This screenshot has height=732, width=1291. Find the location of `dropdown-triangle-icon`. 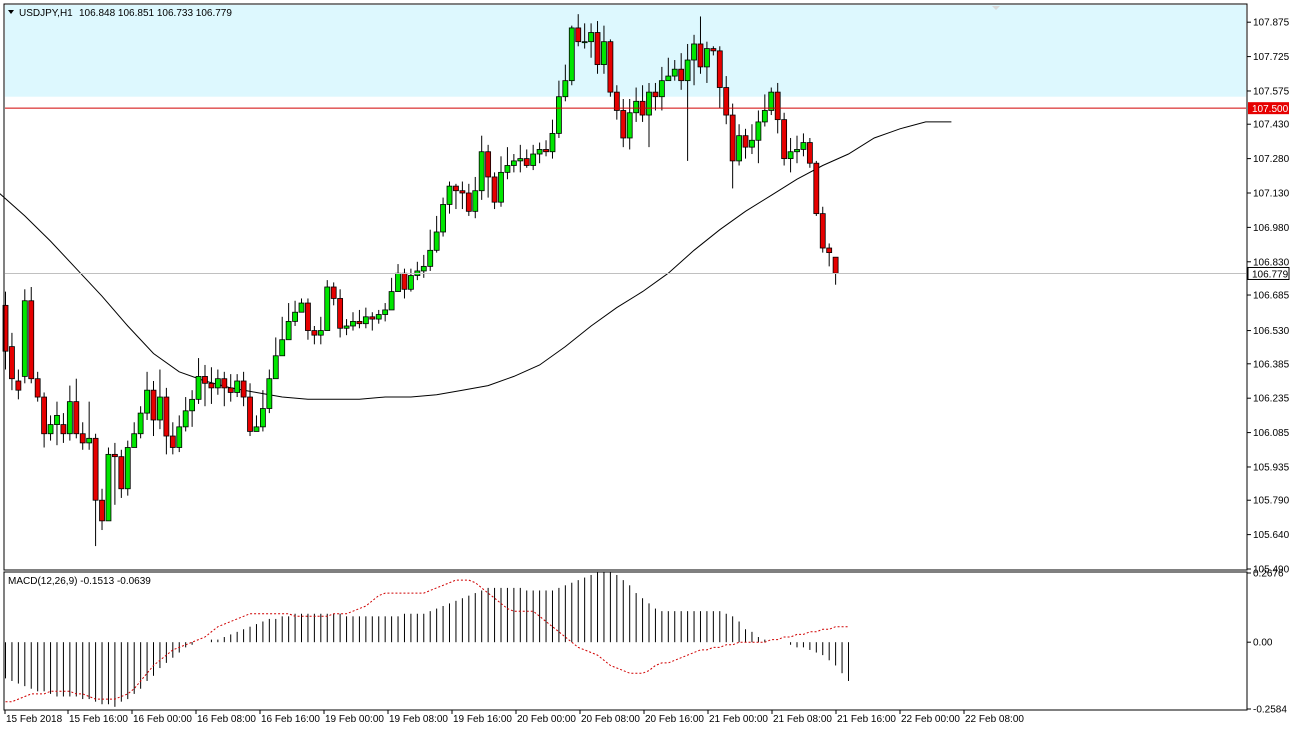

dropdown-triangle-icon is located at coordinates (11, 12).